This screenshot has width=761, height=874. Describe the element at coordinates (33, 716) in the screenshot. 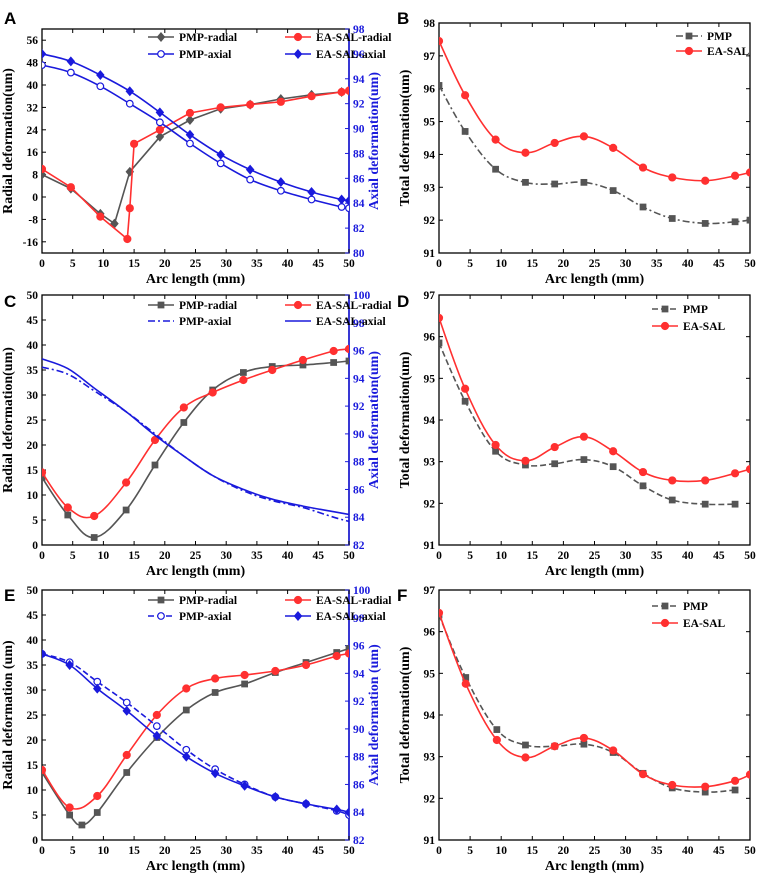

I see `y-tick-label: 25` at that location.